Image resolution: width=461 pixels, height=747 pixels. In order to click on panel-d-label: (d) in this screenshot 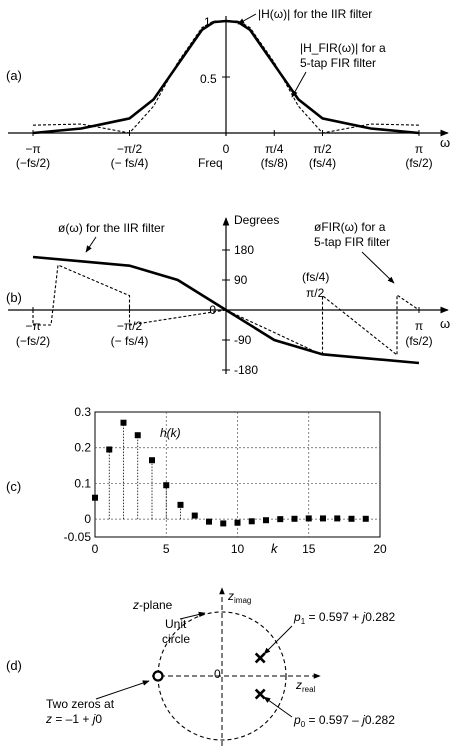, I will do `click(14, 665)`.